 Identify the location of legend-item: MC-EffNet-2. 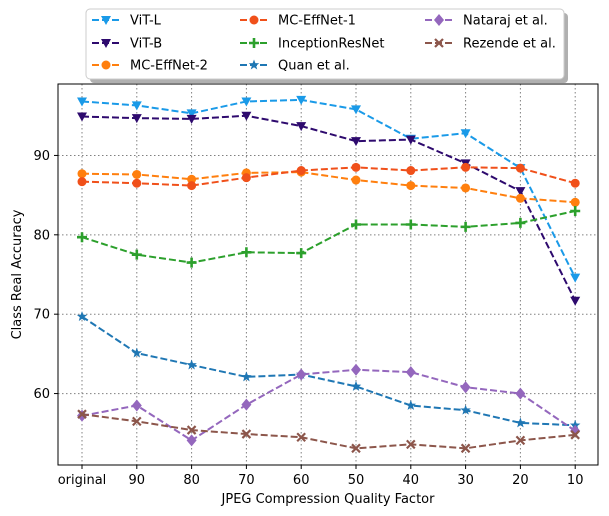
(150, 66).